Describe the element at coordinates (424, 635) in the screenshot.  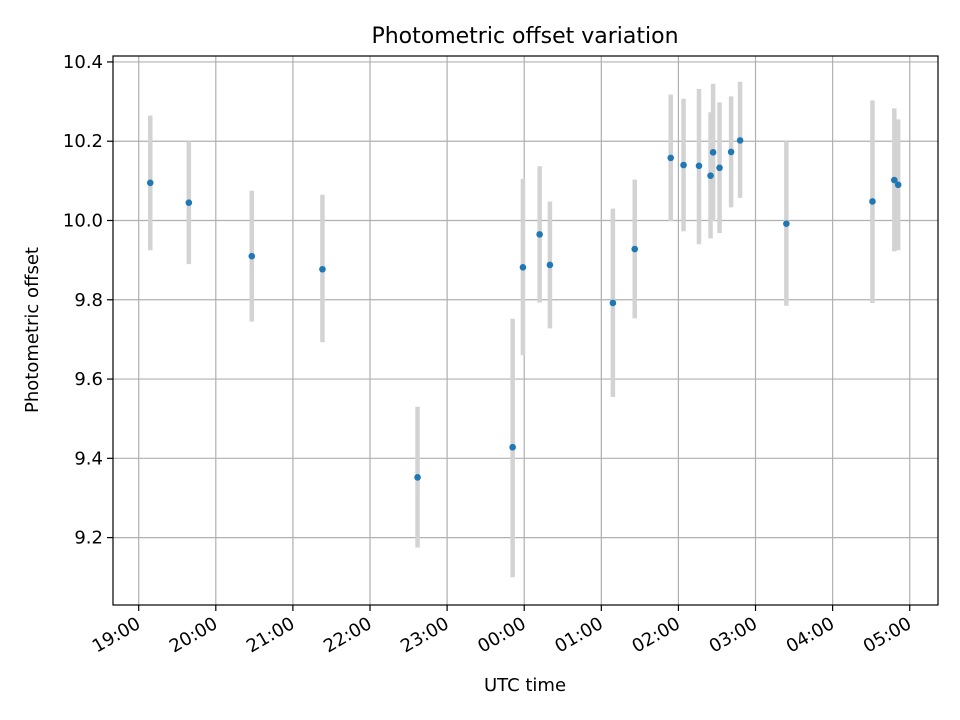
I see `x-tick-label: 23:00` at that location.